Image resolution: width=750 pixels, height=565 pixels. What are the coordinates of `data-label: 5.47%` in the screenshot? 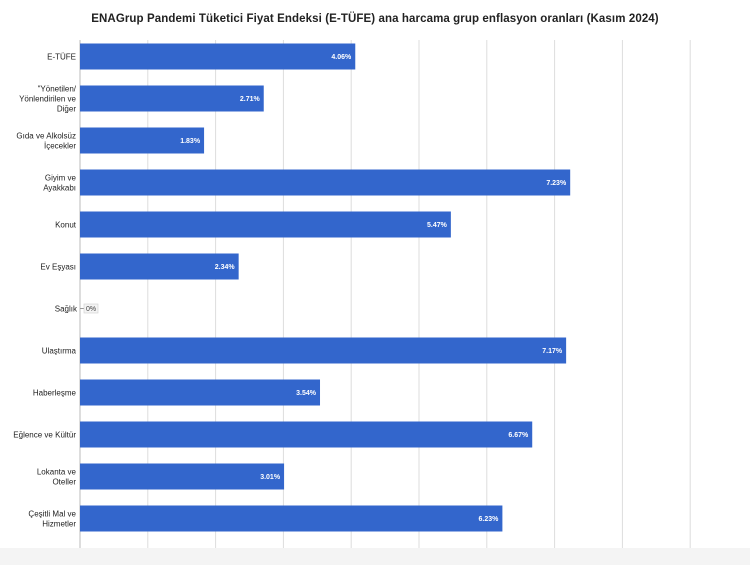 It's located at (437, 225).